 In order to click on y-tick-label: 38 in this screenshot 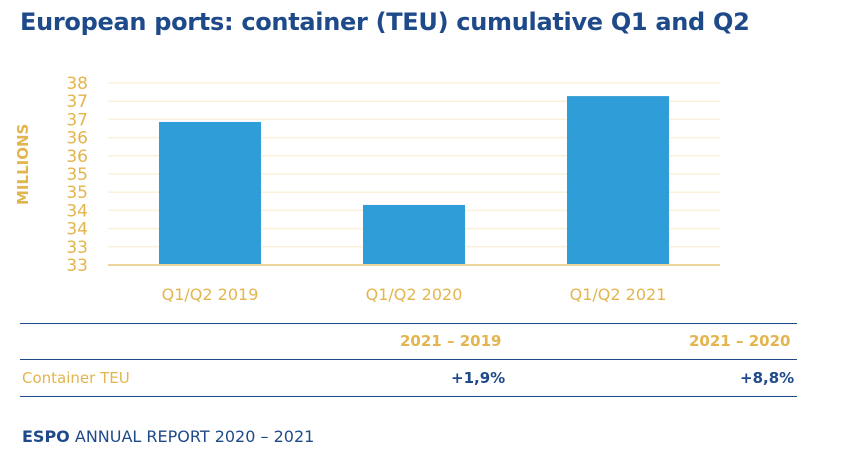, I will do `click(77, 84)`.